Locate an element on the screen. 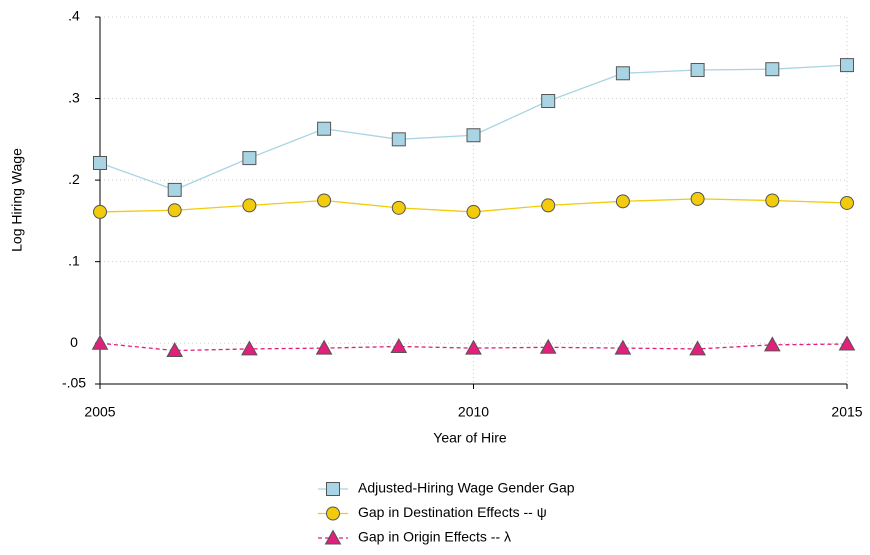 This screenshot has height=555, width=870. x-axis-label: Year of Hire is located at coordinates (470, 438).